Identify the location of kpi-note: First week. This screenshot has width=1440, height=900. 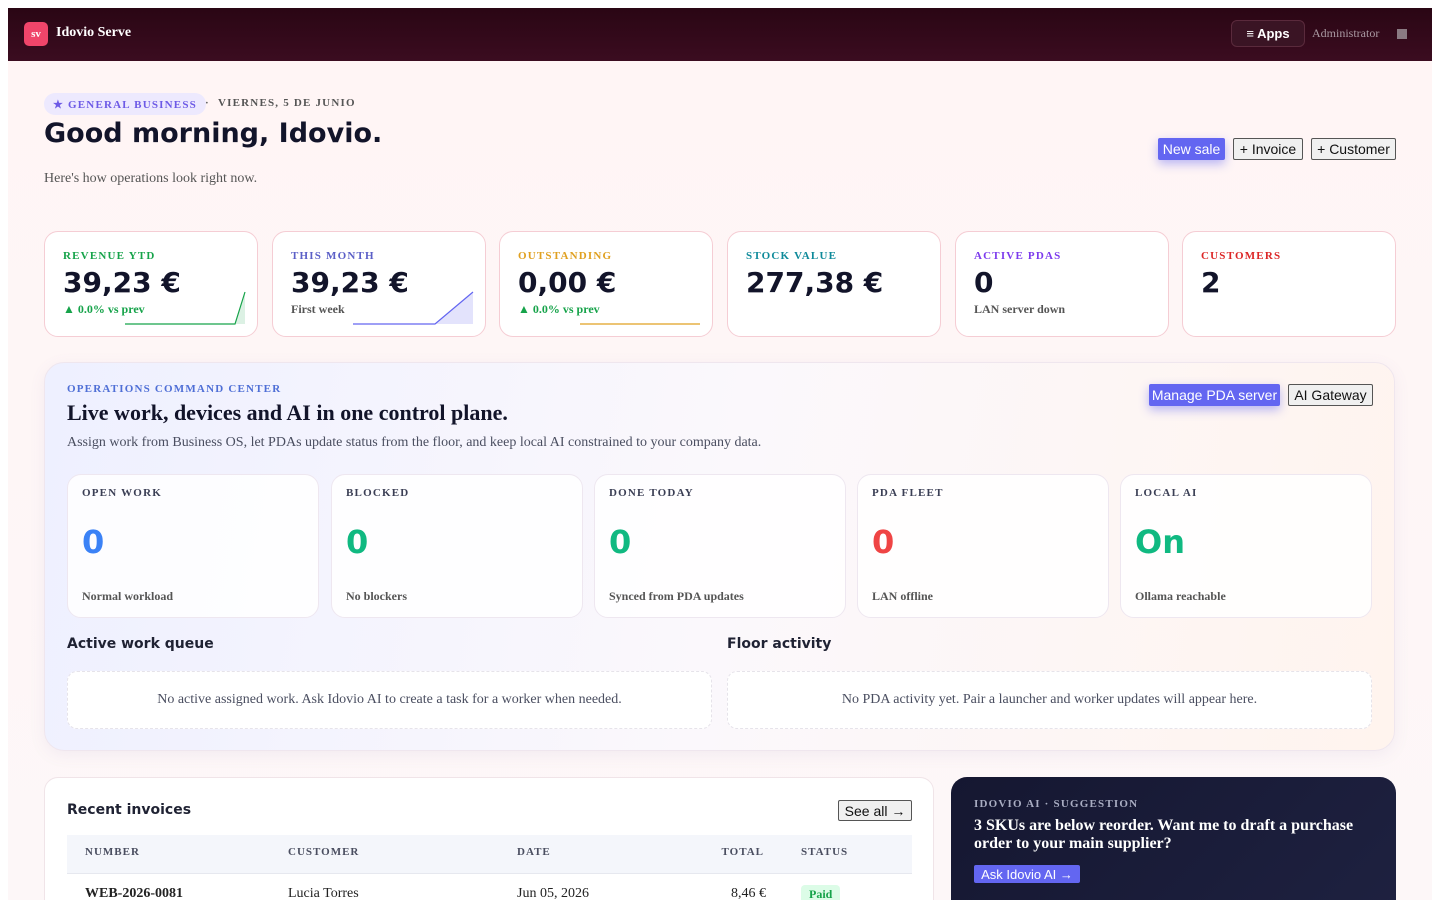
(318, 309).